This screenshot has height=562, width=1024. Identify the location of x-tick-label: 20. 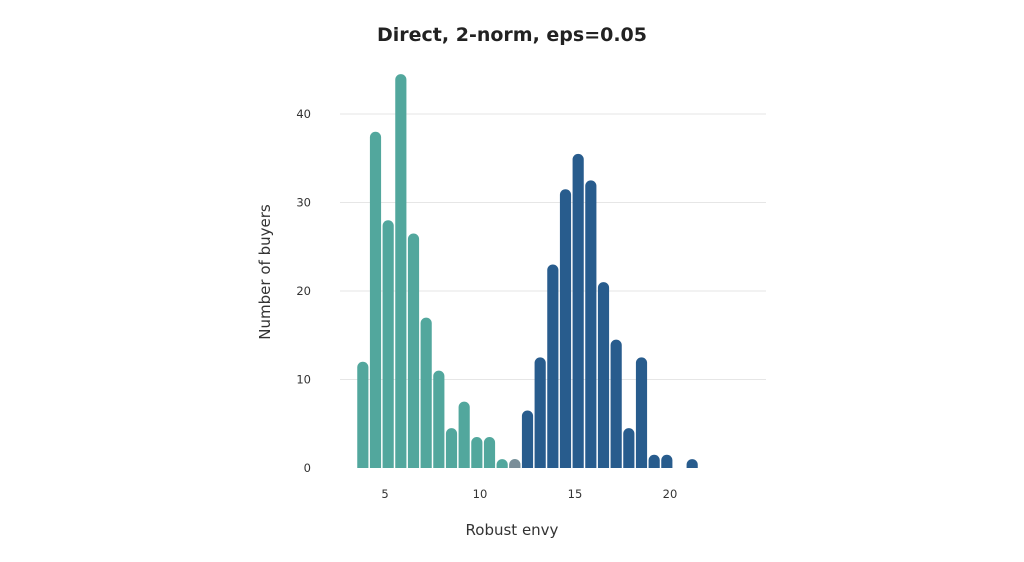
(670, 494).